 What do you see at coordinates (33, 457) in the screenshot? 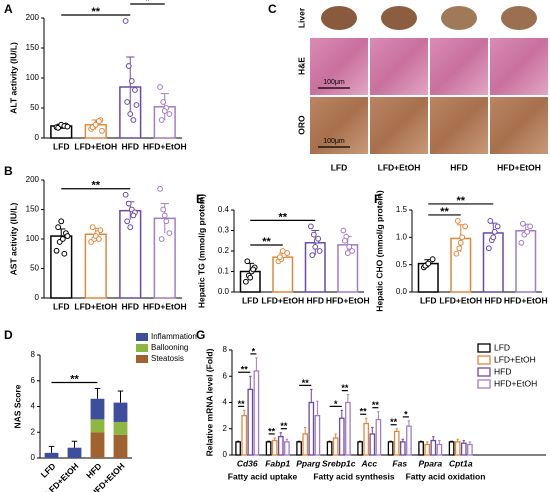
I see `y-tick-label: 0` at bounding box center [33, 457].